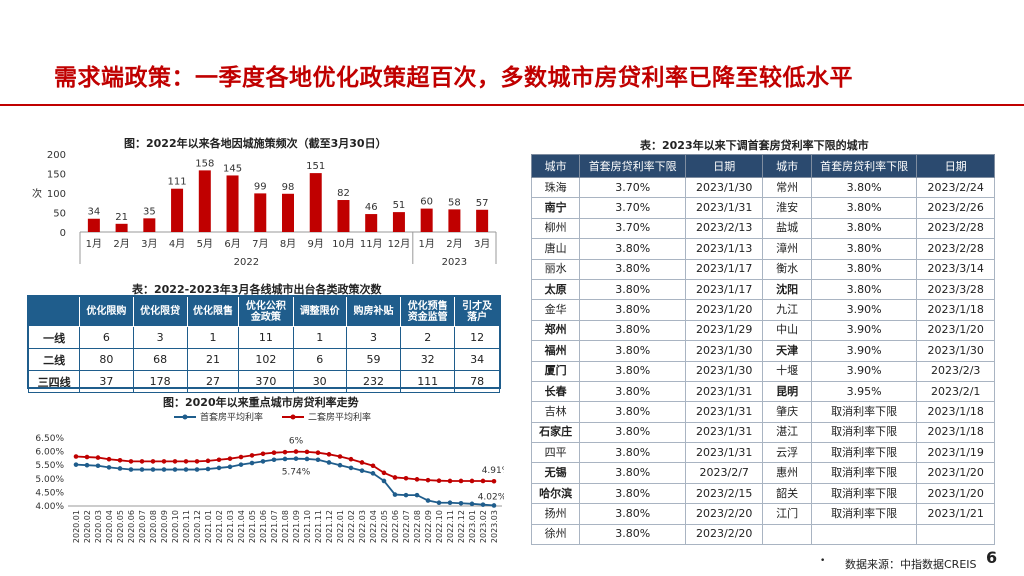 Image resolution: width=1024 pixels, height=576 pixels. Describe the element at coordinates (315, 166) in the screenshot. I see `bar-value-label: 151` at that location.